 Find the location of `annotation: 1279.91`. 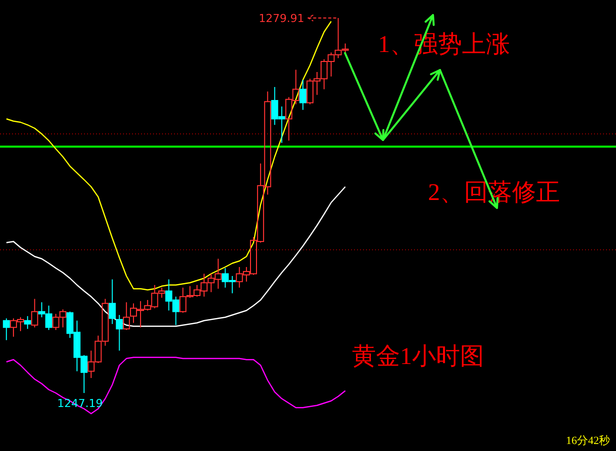

annotation: 1279.91 is located at coordinates (281, 18).